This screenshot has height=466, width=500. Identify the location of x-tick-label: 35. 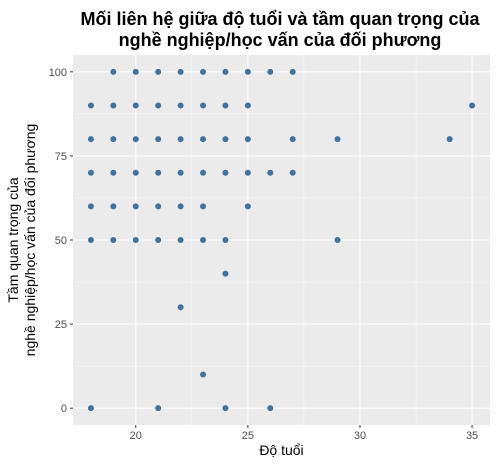
(472, 436).